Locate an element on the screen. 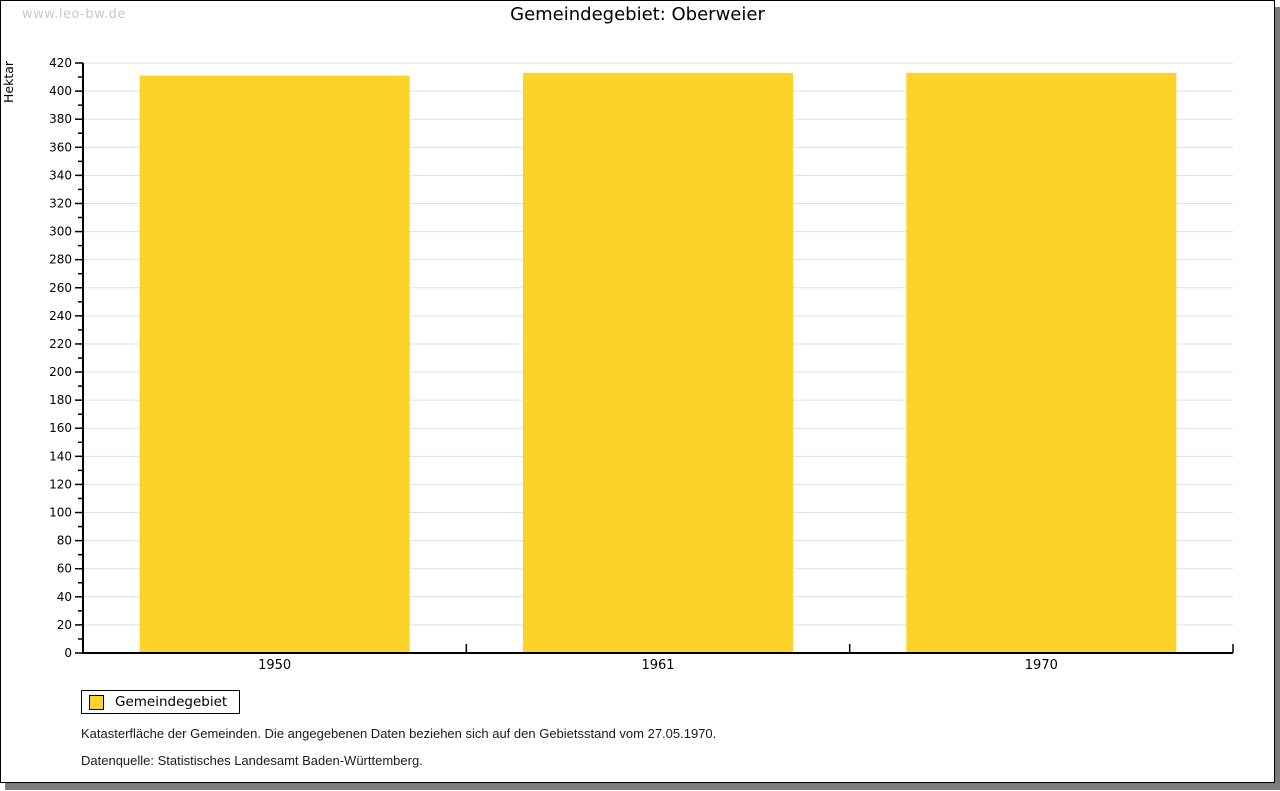 The width and height of the screenshot is (1280, 791). svg-text: 140 is located at coordinates (60, 456).